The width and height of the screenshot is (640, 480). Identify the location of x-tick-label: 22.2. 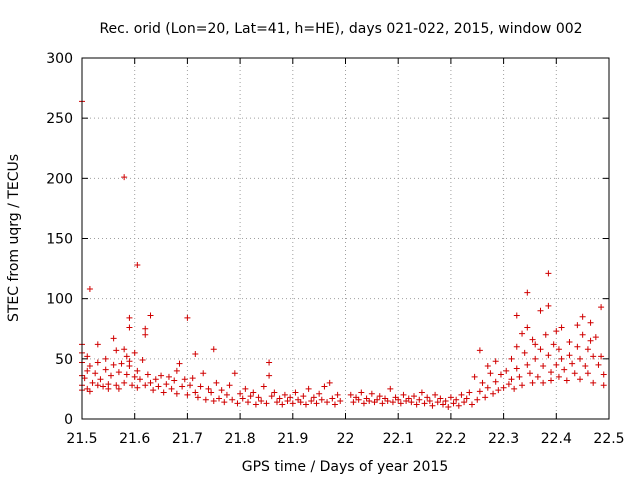
(450, 439).